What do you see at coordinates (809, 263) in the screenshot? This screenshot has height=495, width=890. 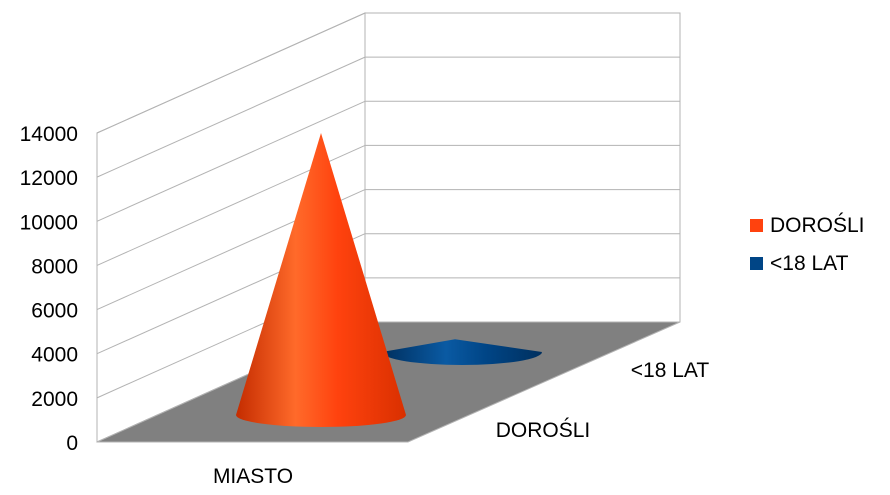 I see `legend-label: <18 LAT` at bounding box center [809, 263].